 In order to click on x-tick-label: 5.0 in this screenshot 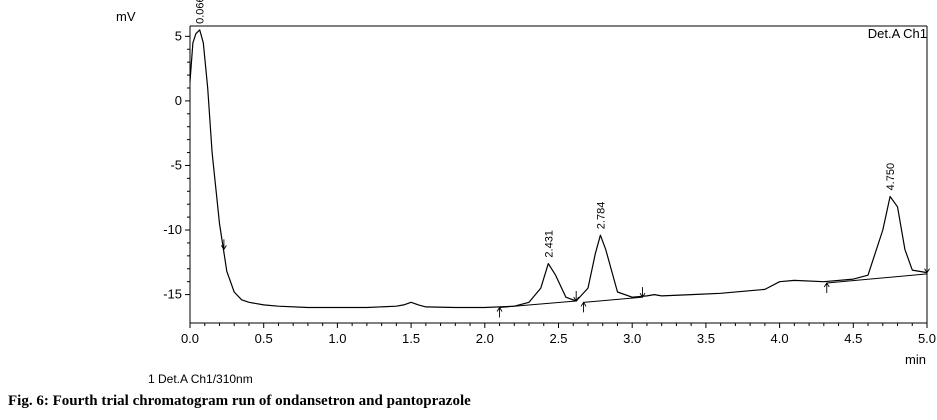, I will do `click(927, 338)`.